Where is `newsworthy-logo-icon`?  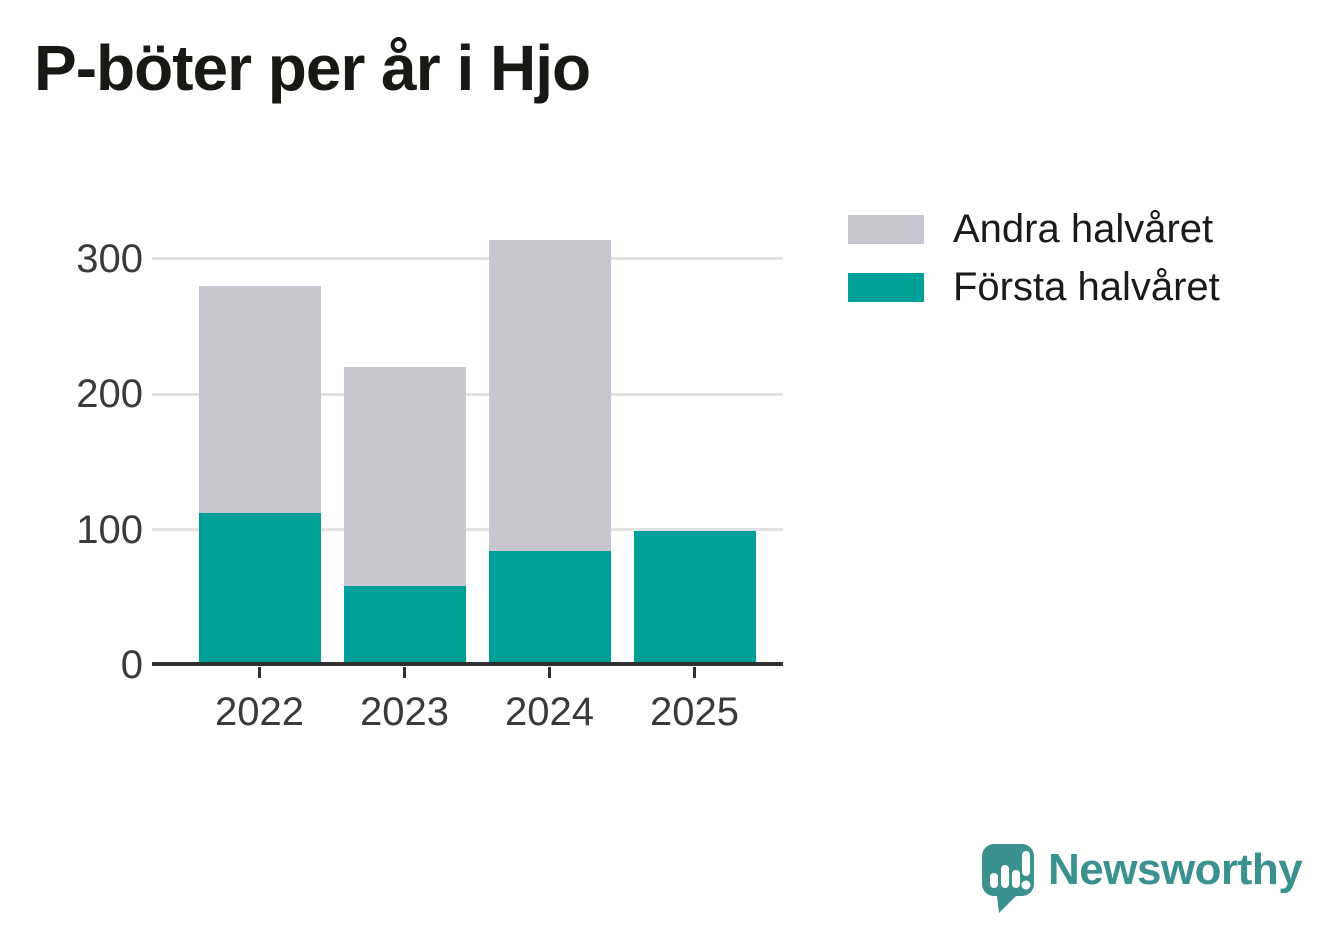 newsworthy-logo-icon is located at coordinates (1008, 878).